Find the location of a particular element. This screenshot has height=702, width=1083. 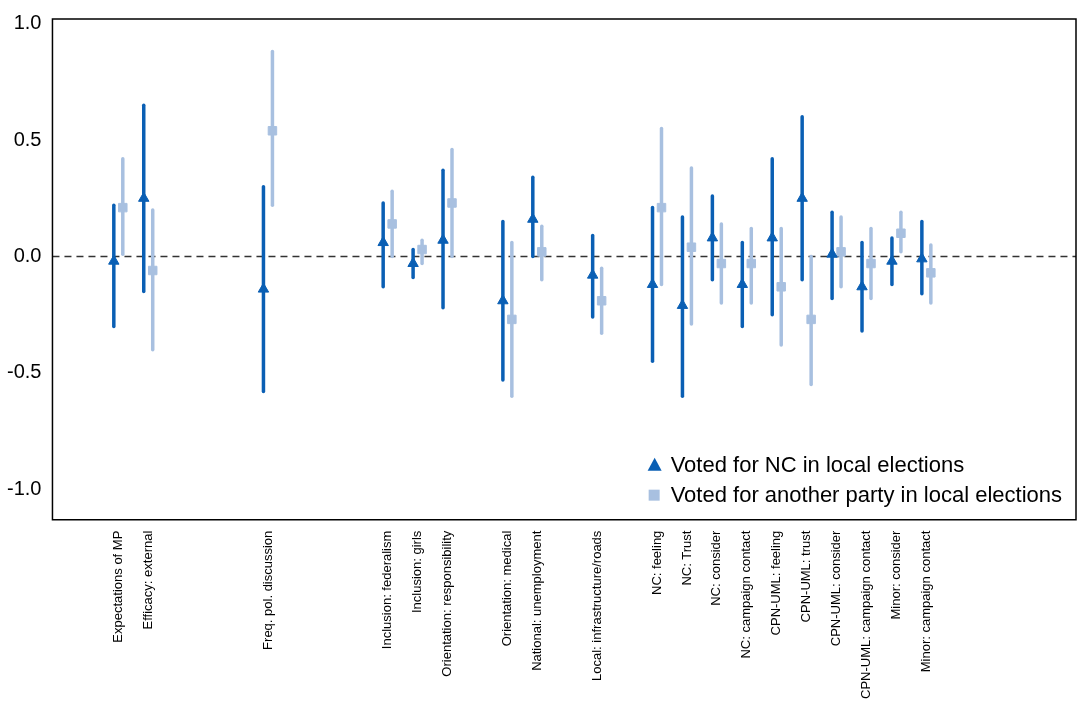

x-tick-label: Local: infrastructure/roads is located at coordinates (596, 605).